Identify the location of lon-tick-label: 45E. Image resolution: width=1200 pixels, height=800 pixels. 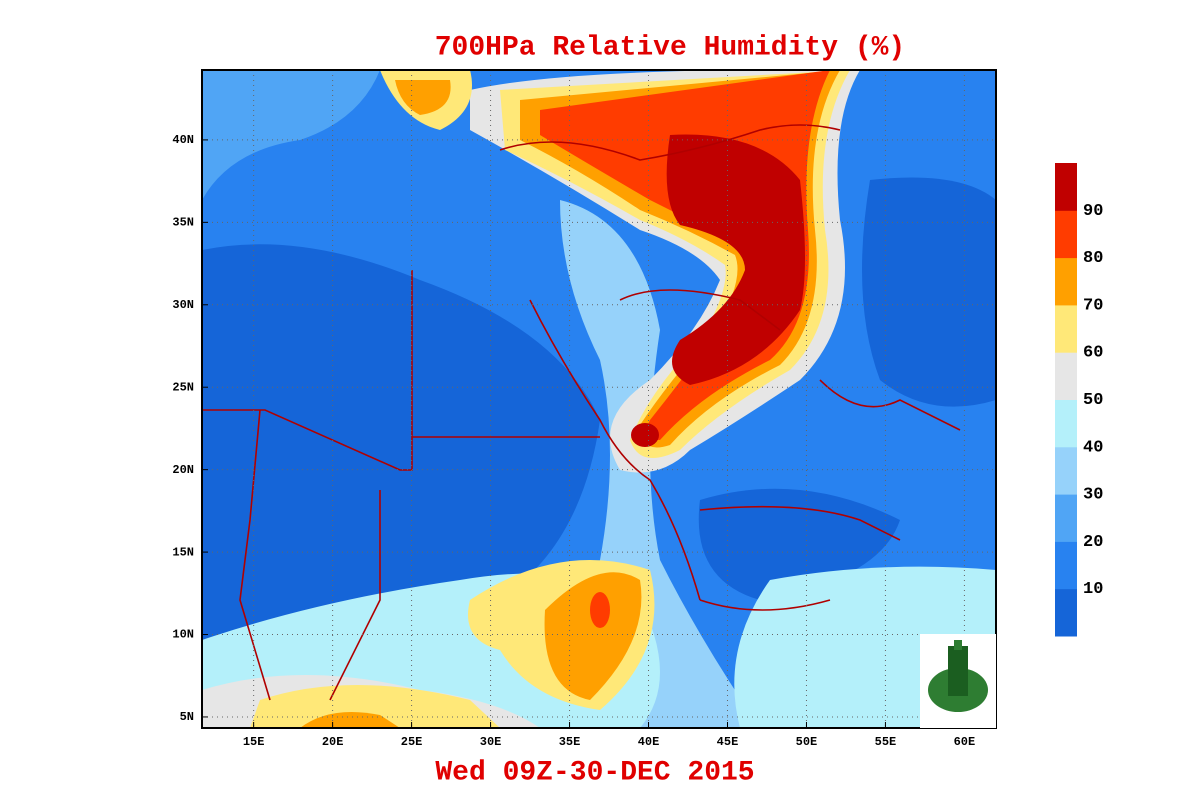
(728, 742).